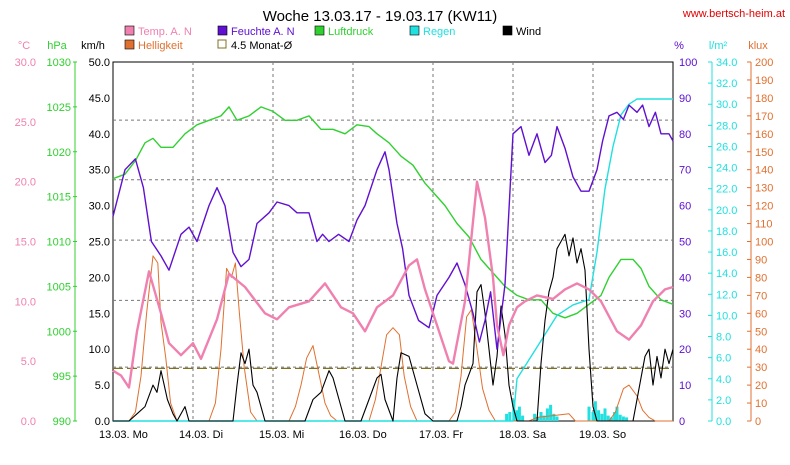 The image size is (790, 465). What do you see at coordinates (685, 314) in the screenshot?
I see `tick-label-humidity: 30` at bounding box center [685, 314].